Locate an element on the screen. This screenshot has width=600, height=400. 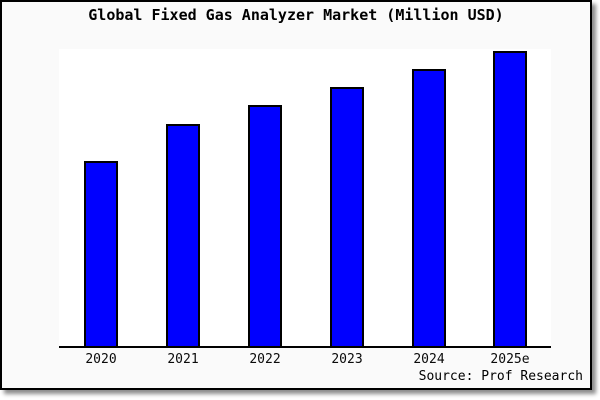
x-tick-label-2025e: 2025e is located at coordinates (510, 359).